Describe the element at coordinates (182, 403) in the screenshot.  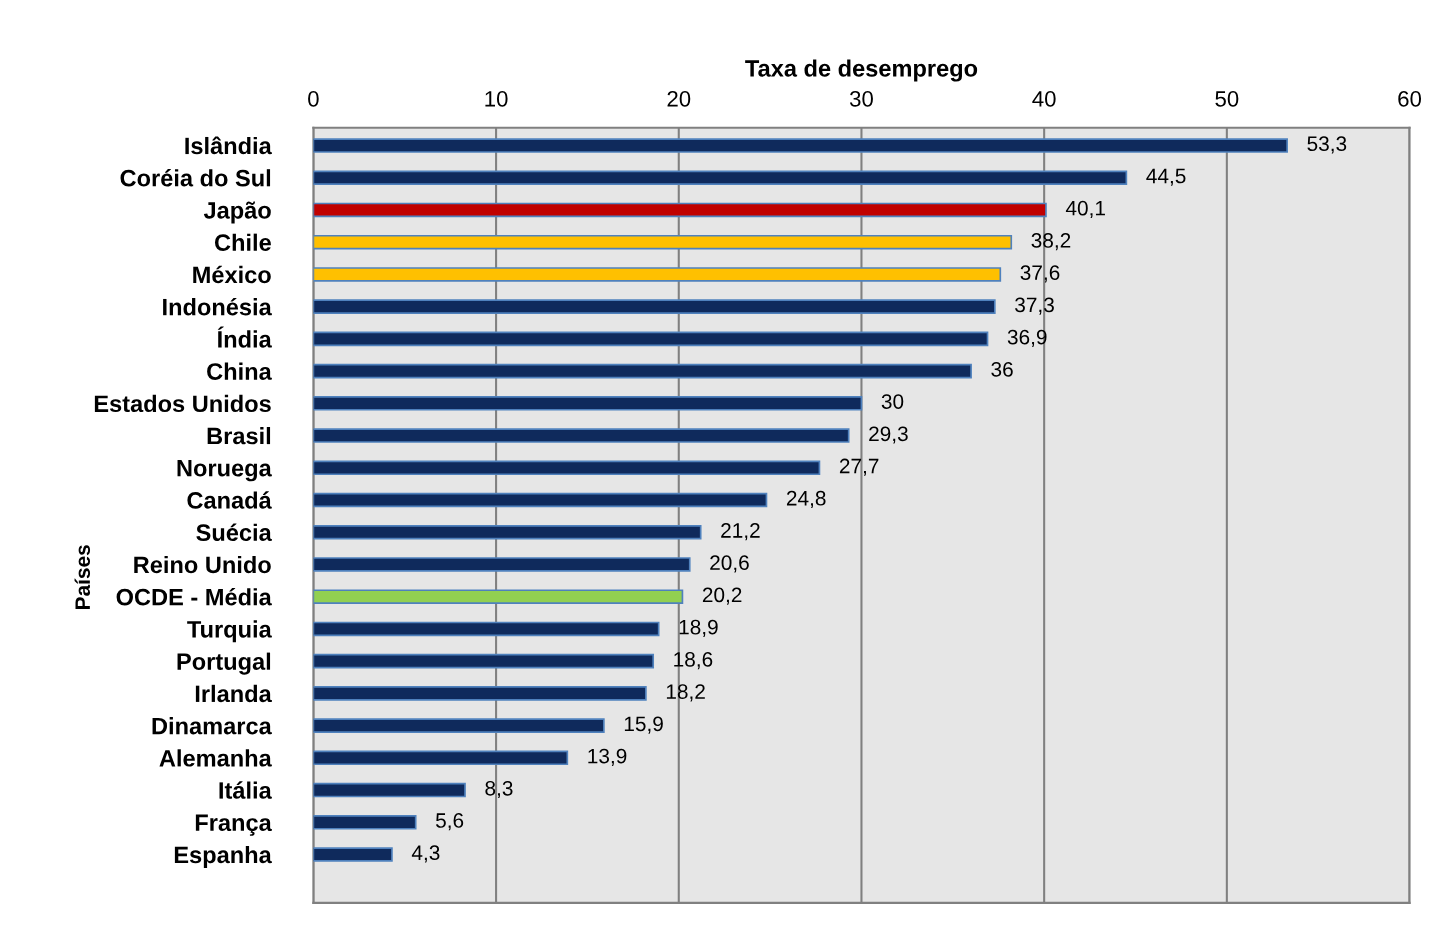
I see `y-tick-label: Estados Unidos` at that location.